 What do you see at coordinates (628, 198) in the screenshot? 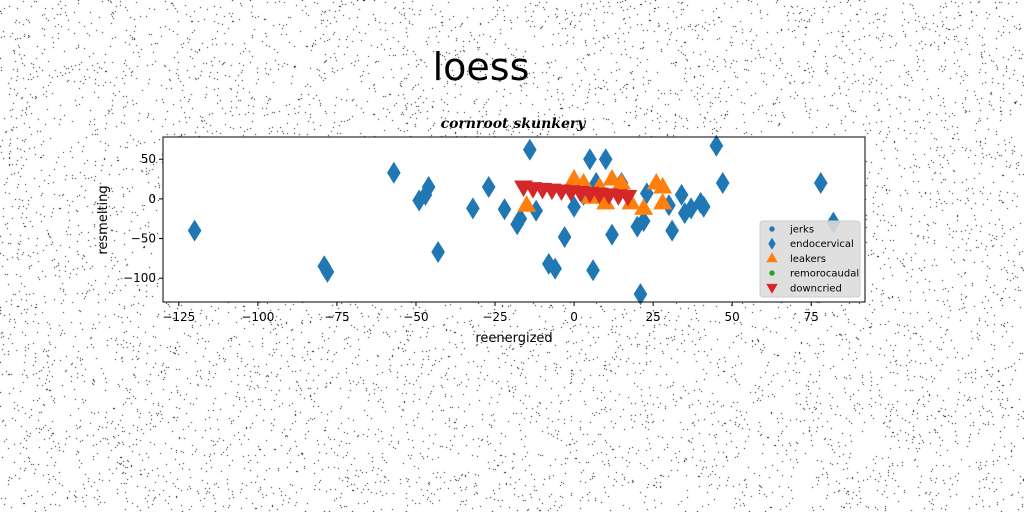
I see `data-point-downcried` at bounding box center [628, 198].